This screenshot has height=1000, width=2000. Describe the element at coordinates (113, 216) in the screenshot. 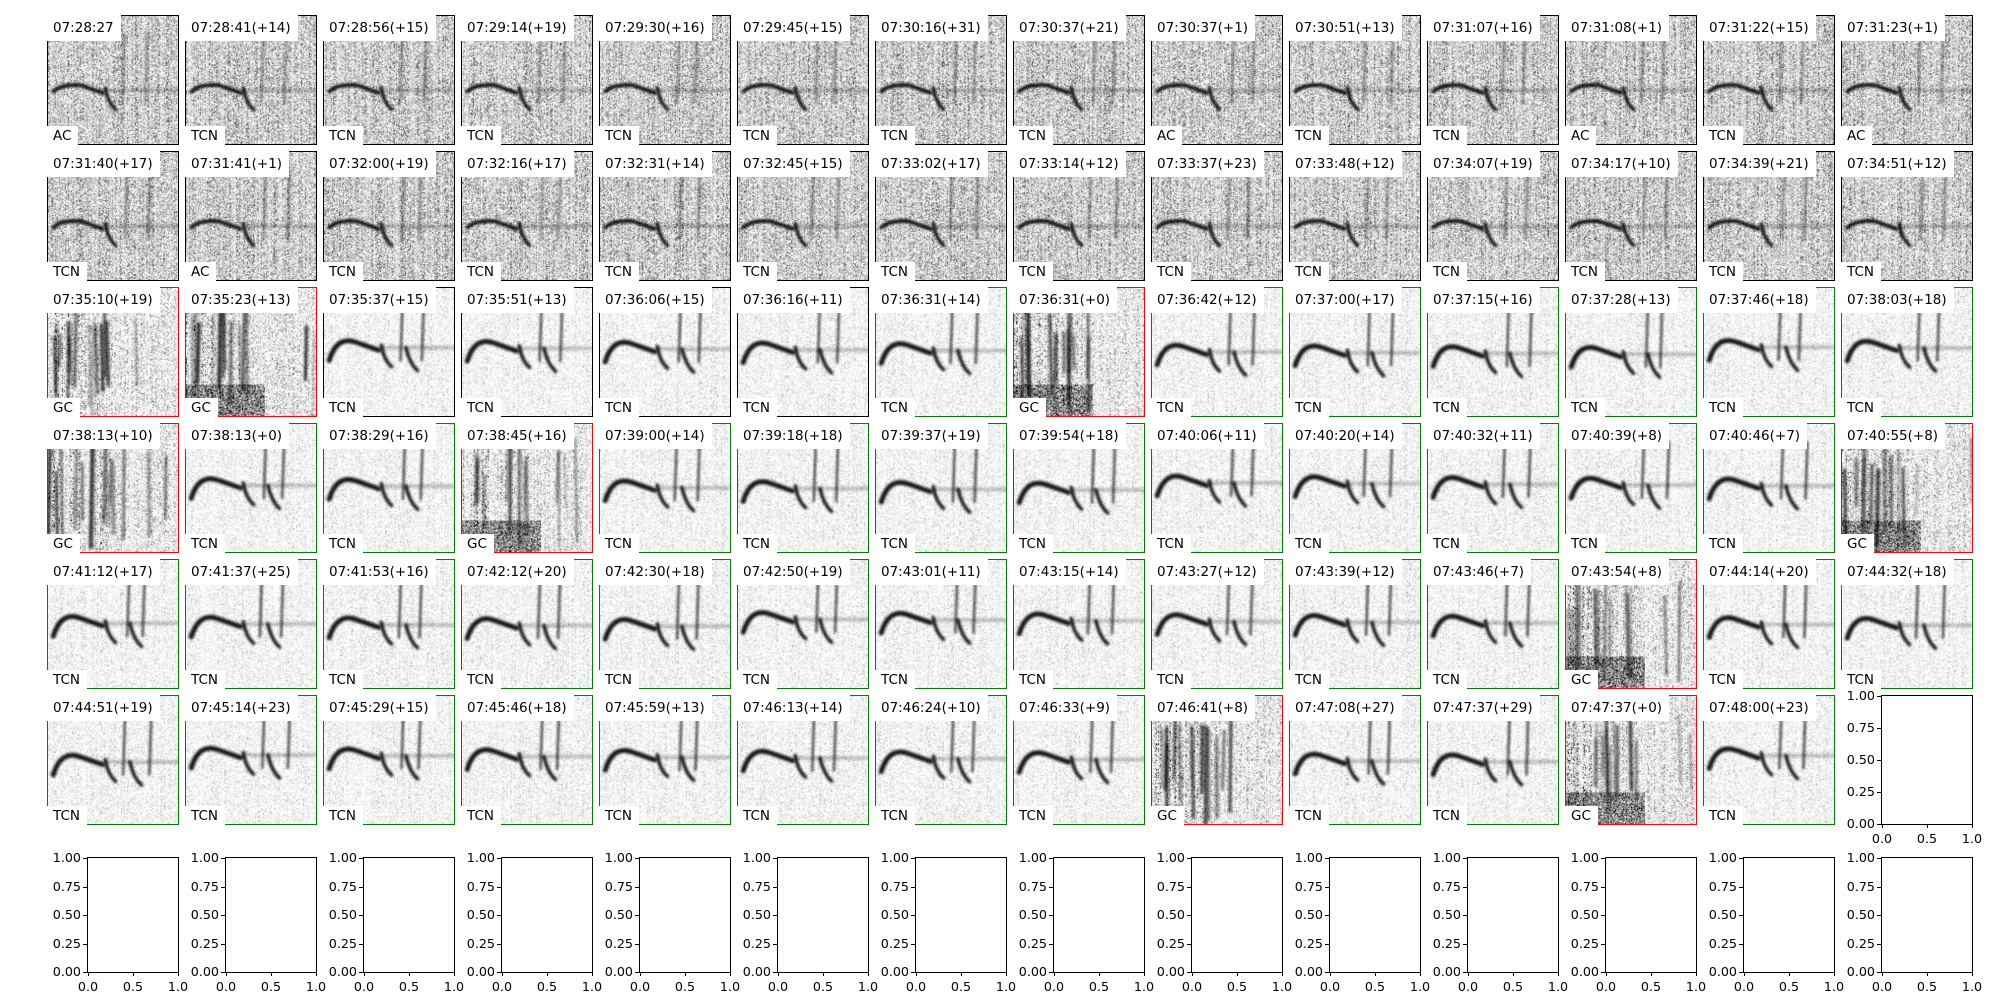

I see `spectrogram-panel: 07:31:40(+17) TCN` at that location.